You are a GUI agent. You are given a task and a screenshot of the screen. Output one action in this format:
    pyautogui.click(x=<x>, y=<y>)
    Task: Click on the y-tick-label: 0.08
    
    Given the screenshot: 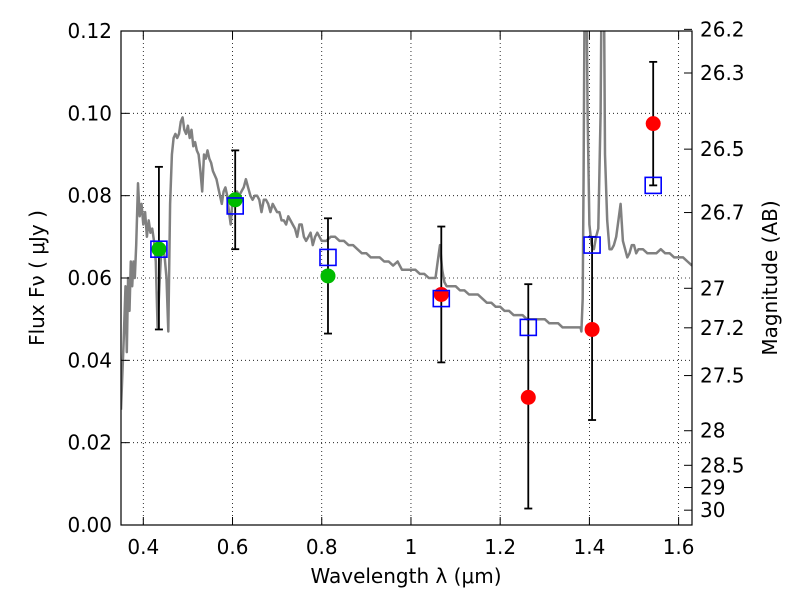 What is the action you would take?
    pyautogui.click(x=89, y=196)
    